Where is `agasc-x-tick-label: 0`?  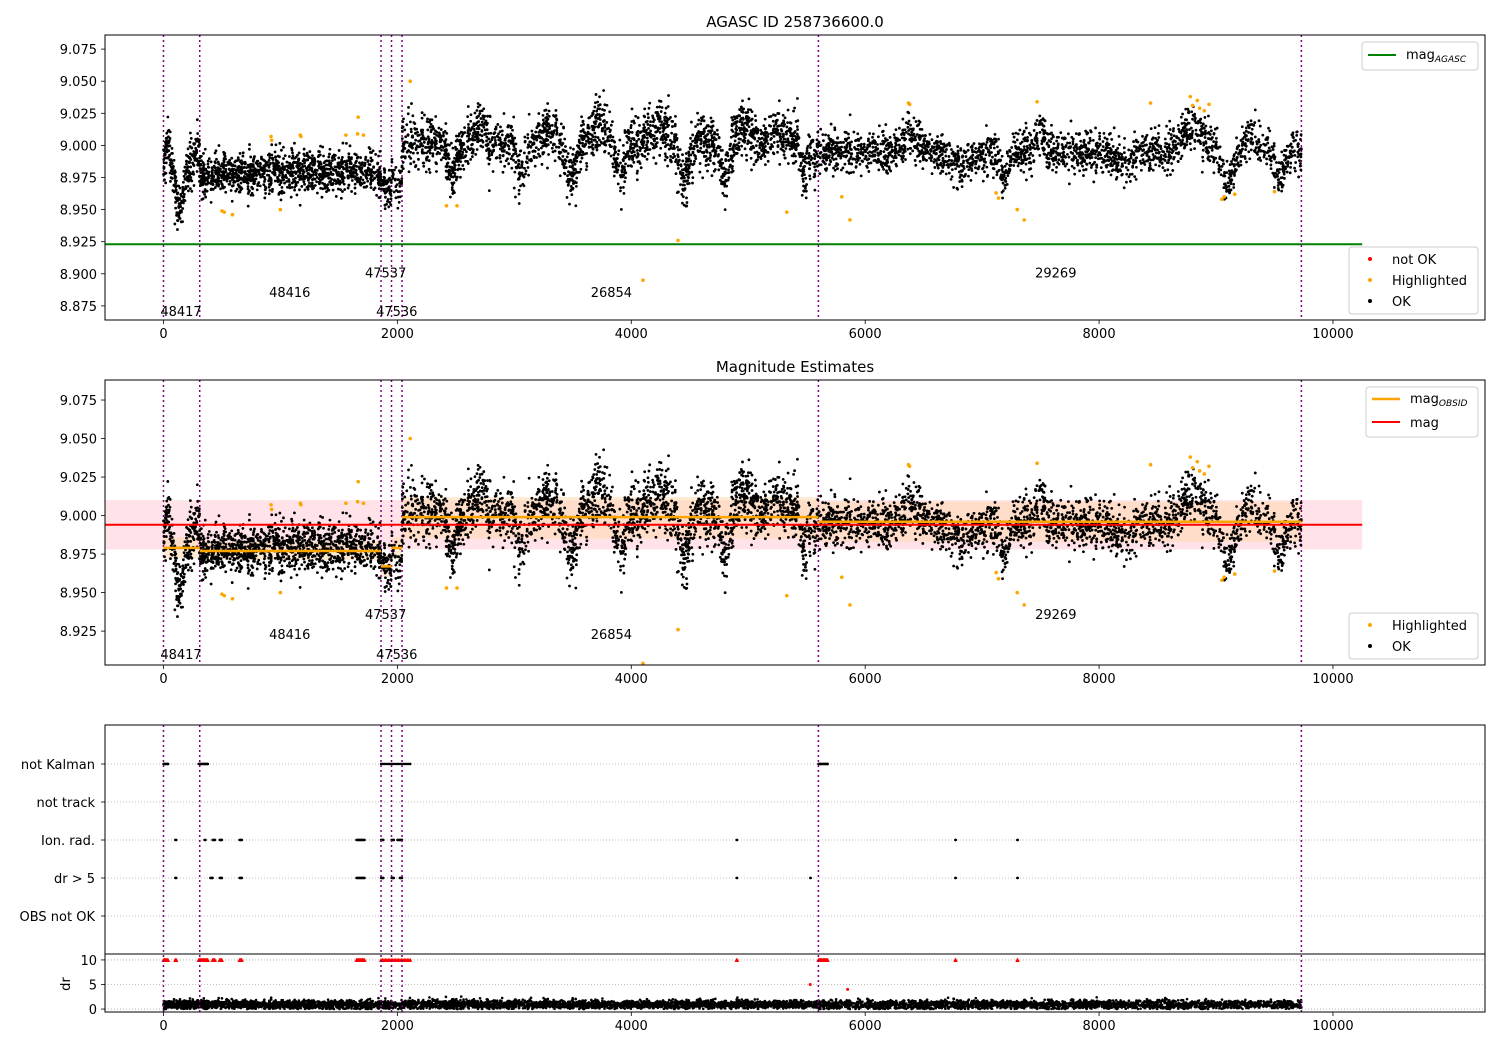 agasc-x-tick-label: 0 is located at coordinates (163, 334).